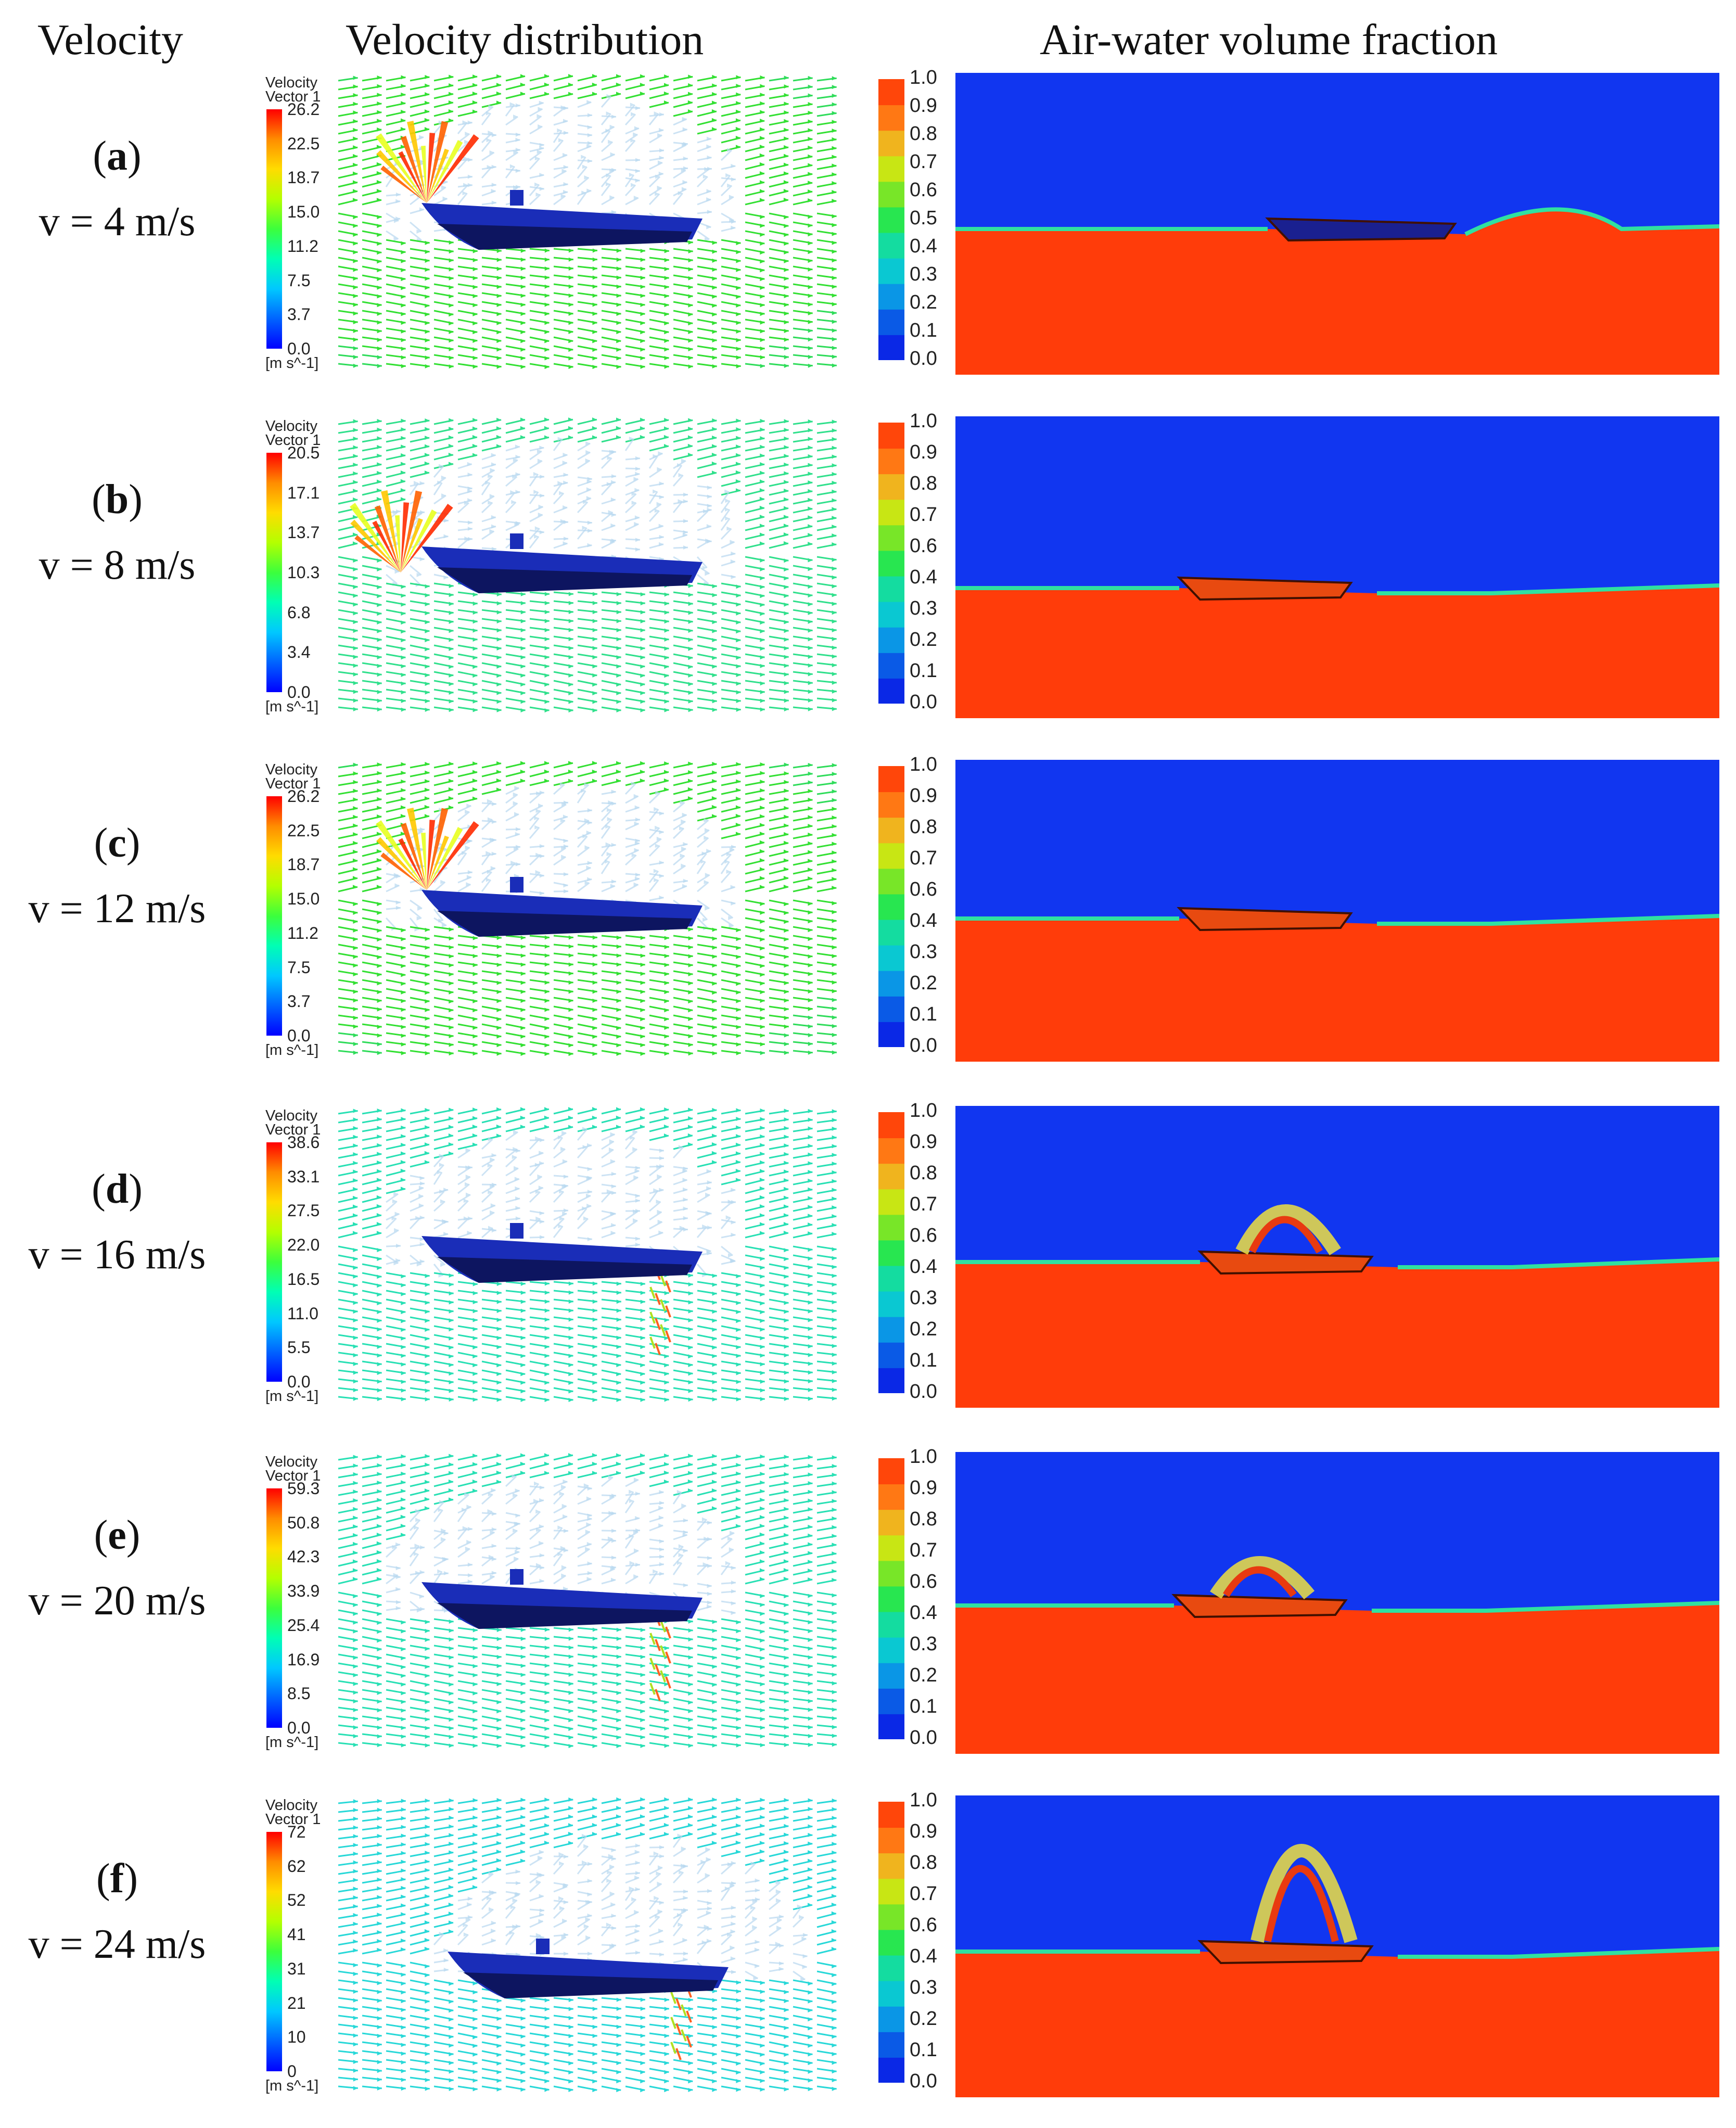 Image resolution: width=1736 pixels, height=2128 pixels. What do you see at coordinates (117, 1255) in the screenshot?
I see `velocity-value: v = 16 m/s` at bounding box center [117, 1255].